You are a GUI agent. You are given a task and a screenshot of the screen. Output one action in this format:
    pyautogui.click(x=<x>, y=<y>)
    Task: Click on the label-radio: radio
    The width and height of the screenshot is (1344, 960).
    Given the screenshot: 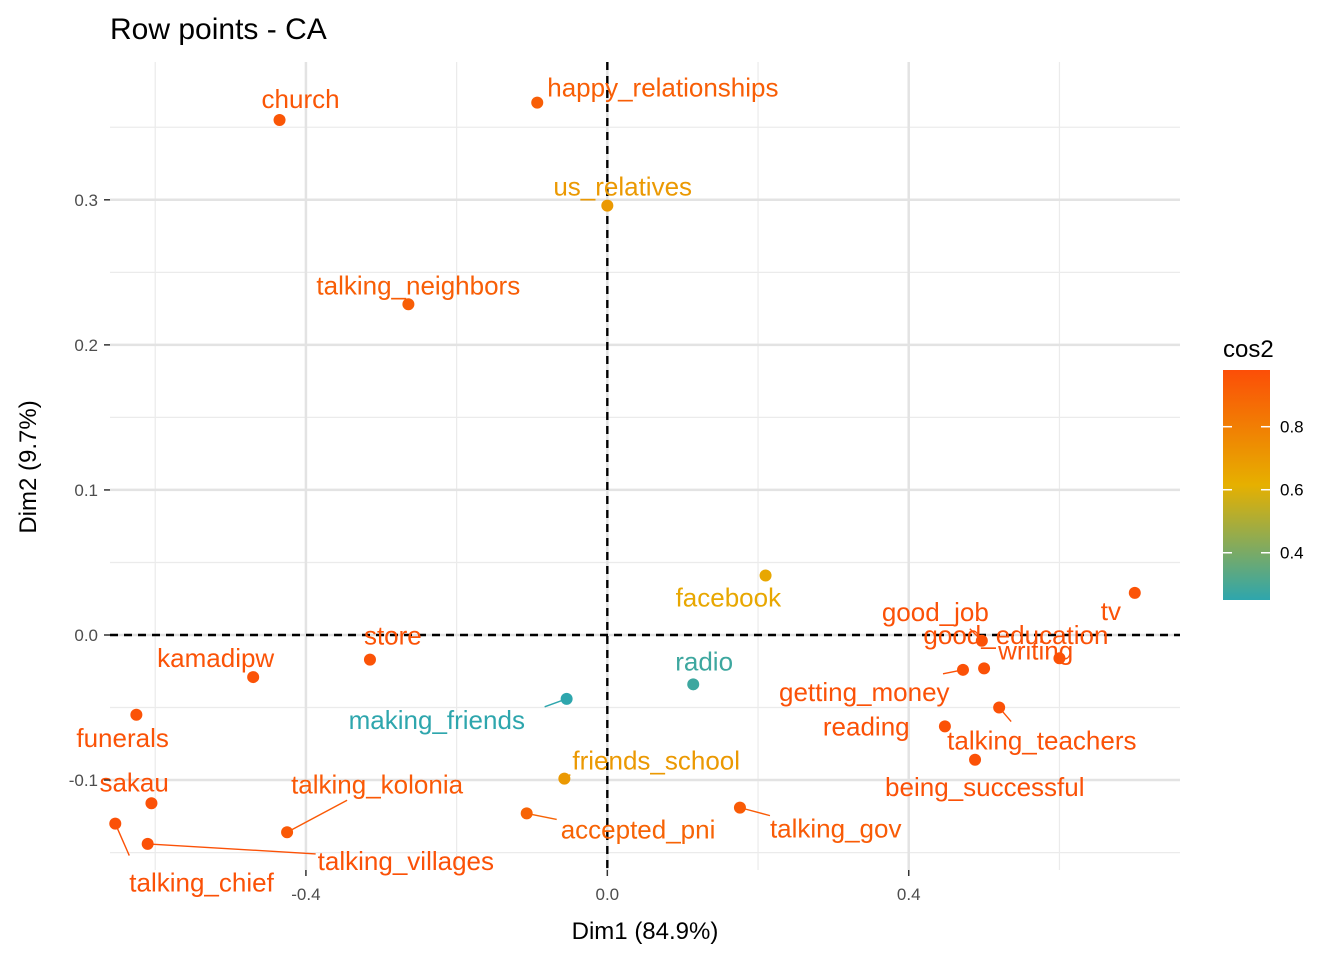 What is the action you would take?
    pyautogui.click(x=704, y=661)
    